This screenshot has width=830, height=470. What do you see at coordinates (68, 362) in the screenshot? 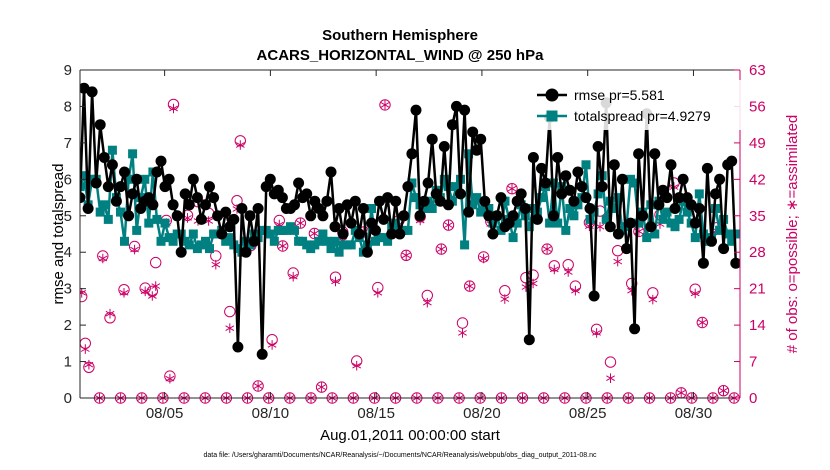
I see `y-tick-label: 1` at bounding box center [68, 362].